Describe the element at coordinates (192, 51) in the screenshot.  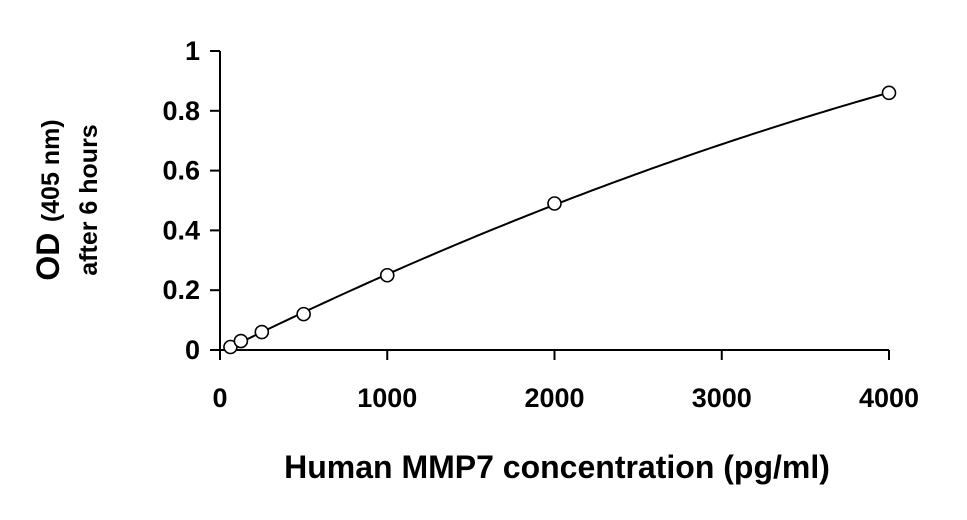
I see `y-tick-label: 1` at that location.